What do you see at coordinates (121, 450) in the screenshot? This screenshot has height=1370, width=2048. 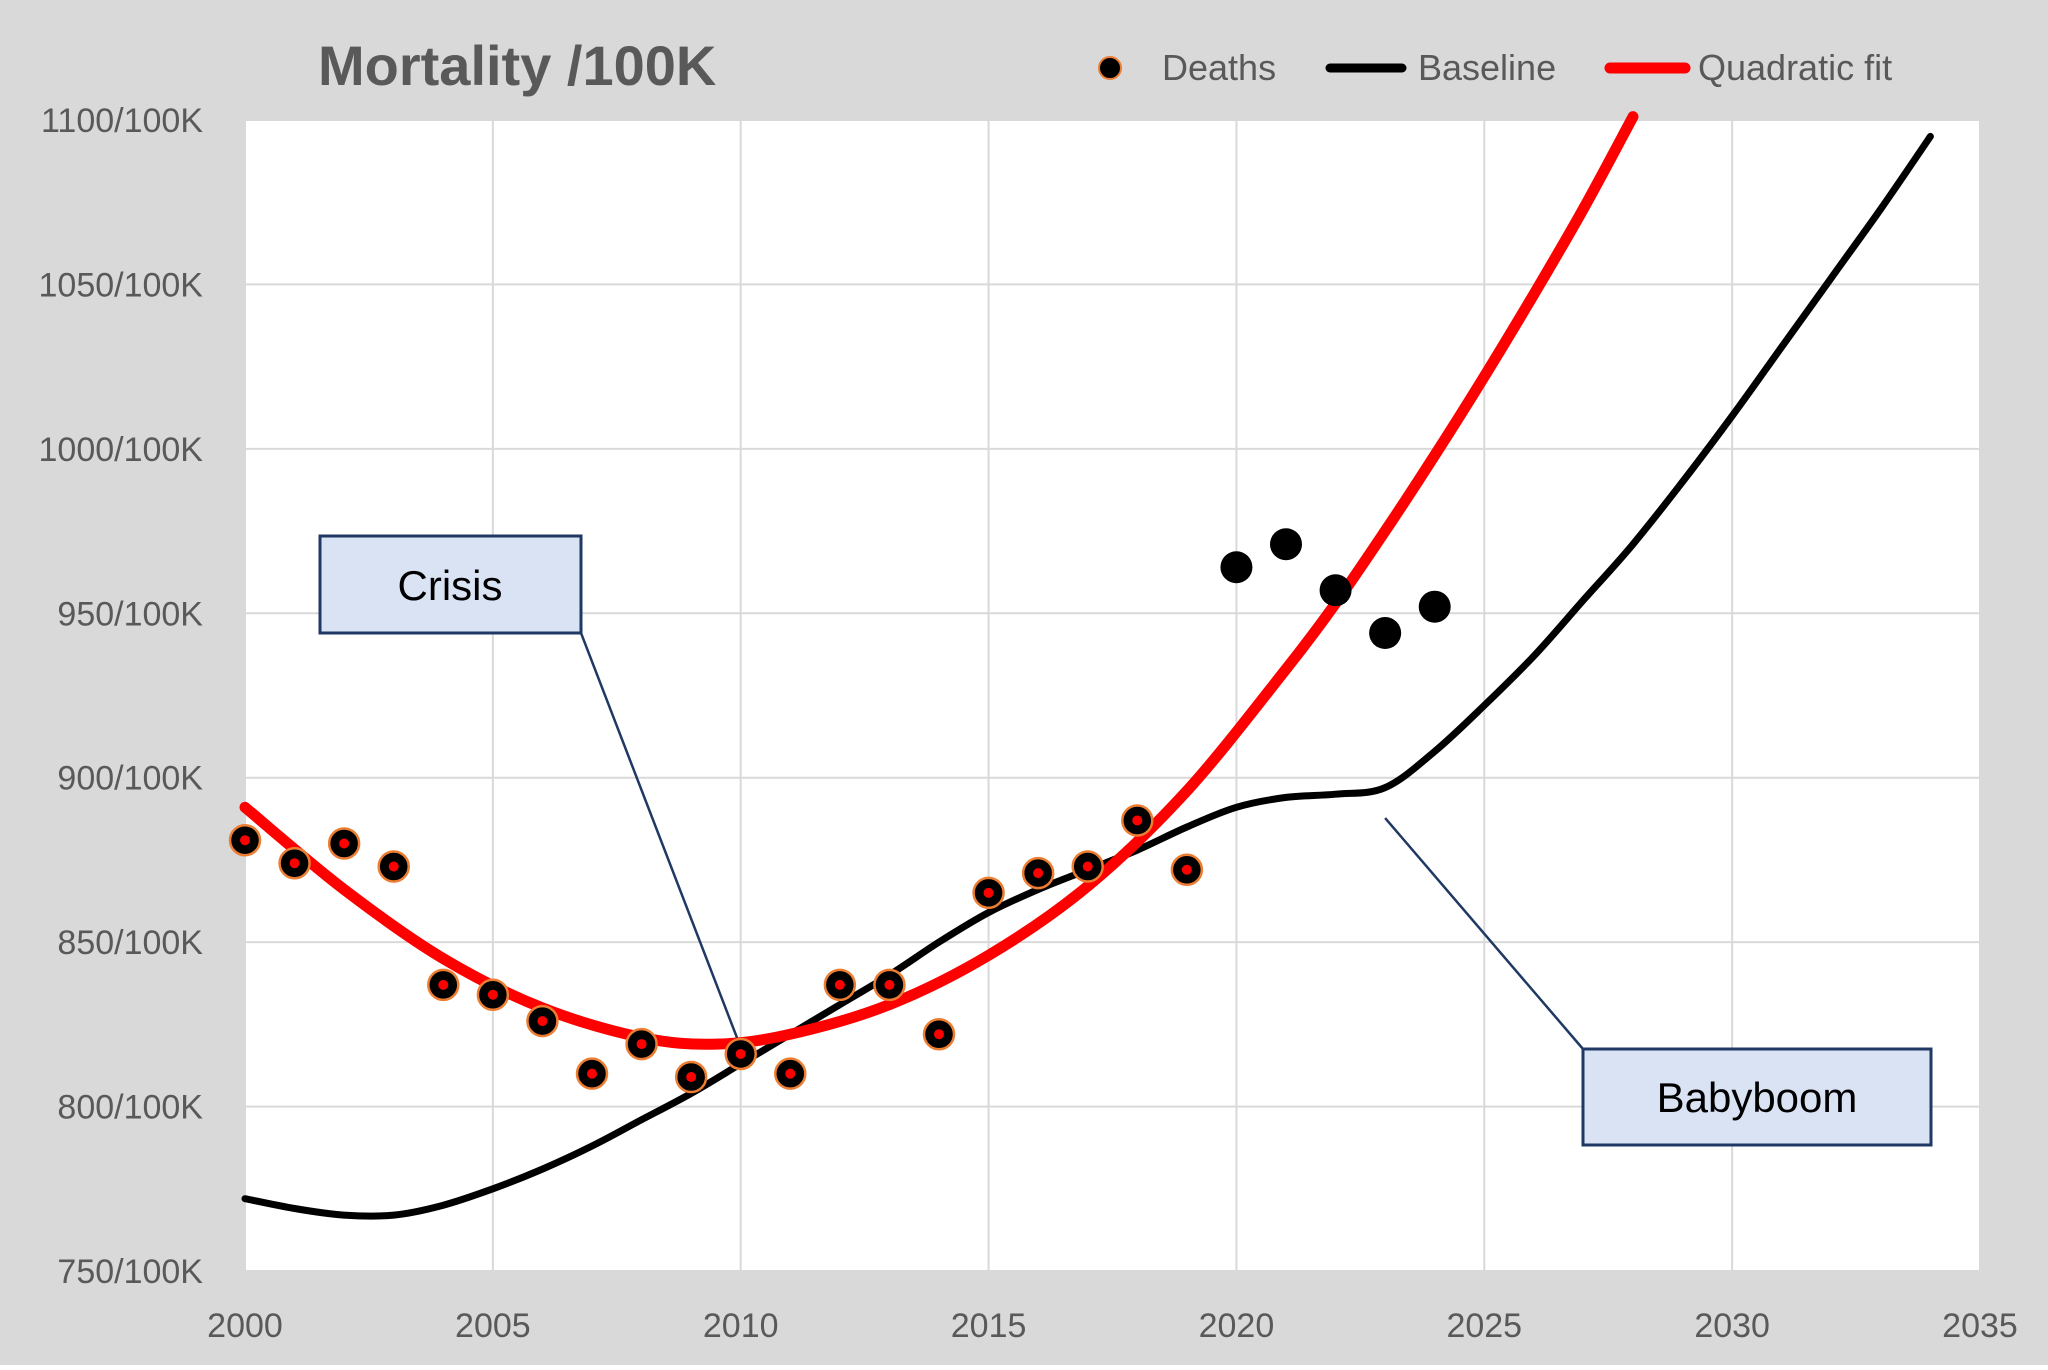 I see `y-tick-label: 1000/100K` at bounding box center [121, 450].